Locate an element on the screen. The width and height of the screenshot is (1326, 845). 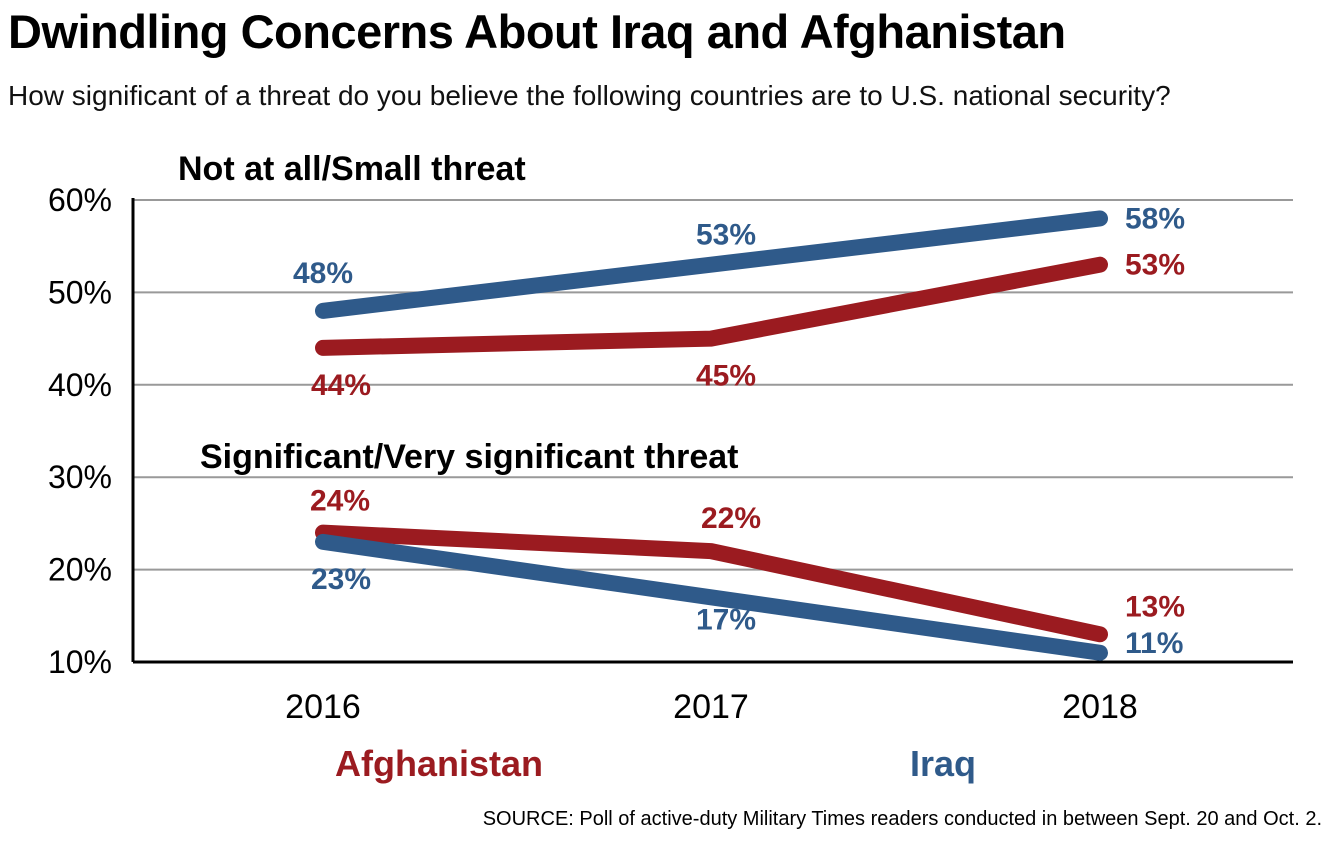
data-label: 24% is located at coordinates (340, 501).